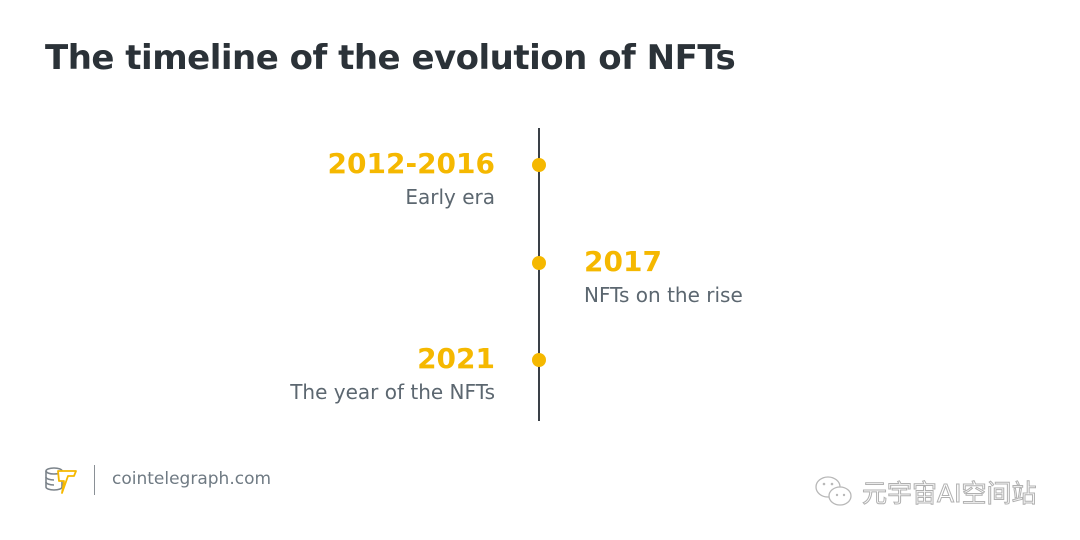 This screenshot has width=1080, height=540. What do you see at coordinates (539, 360) in the screenshot?
I see `timeline-dot-2021` at bounding box center [539, 360].